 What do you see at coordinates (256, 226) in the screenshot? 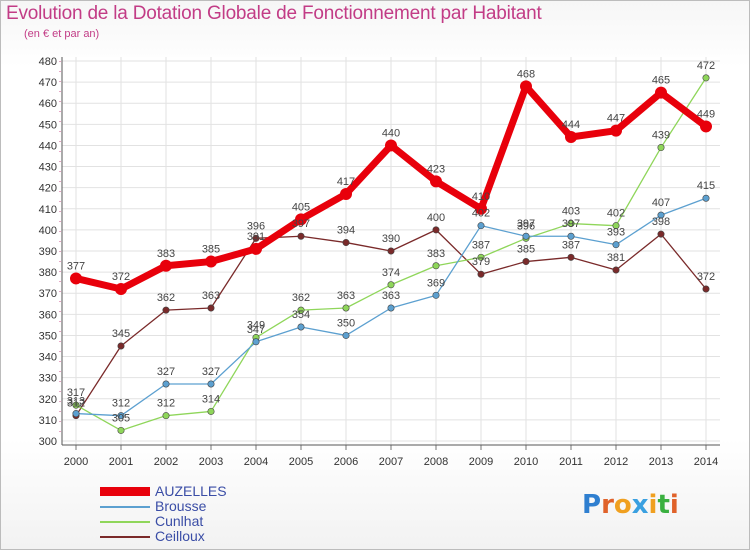
I see `data-label-ceilloux: 396` at bounding box center [256, 226].